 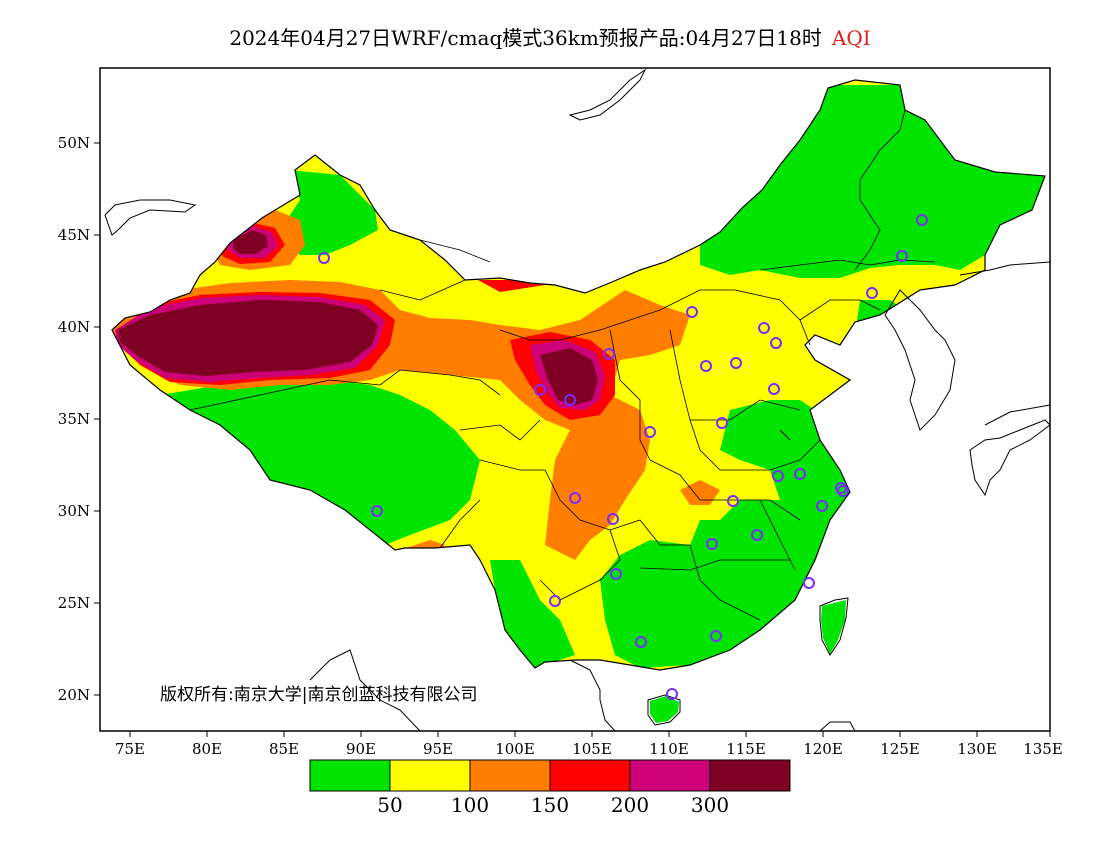 What do you see at coordinates (470, 805) in the screenshot?
I see `colorbar-label: 100` at bounding box center [470, 805].